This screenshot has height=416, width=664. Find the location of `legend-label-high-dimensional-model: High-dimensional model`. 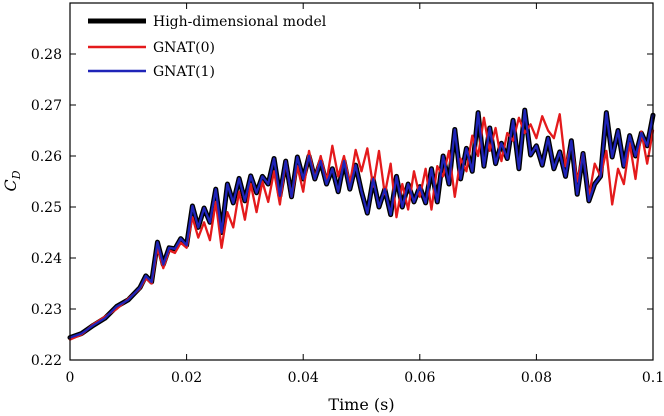

legend-label-high-dimensional-model: High-dimensional model is located at coordinates (240, 22).